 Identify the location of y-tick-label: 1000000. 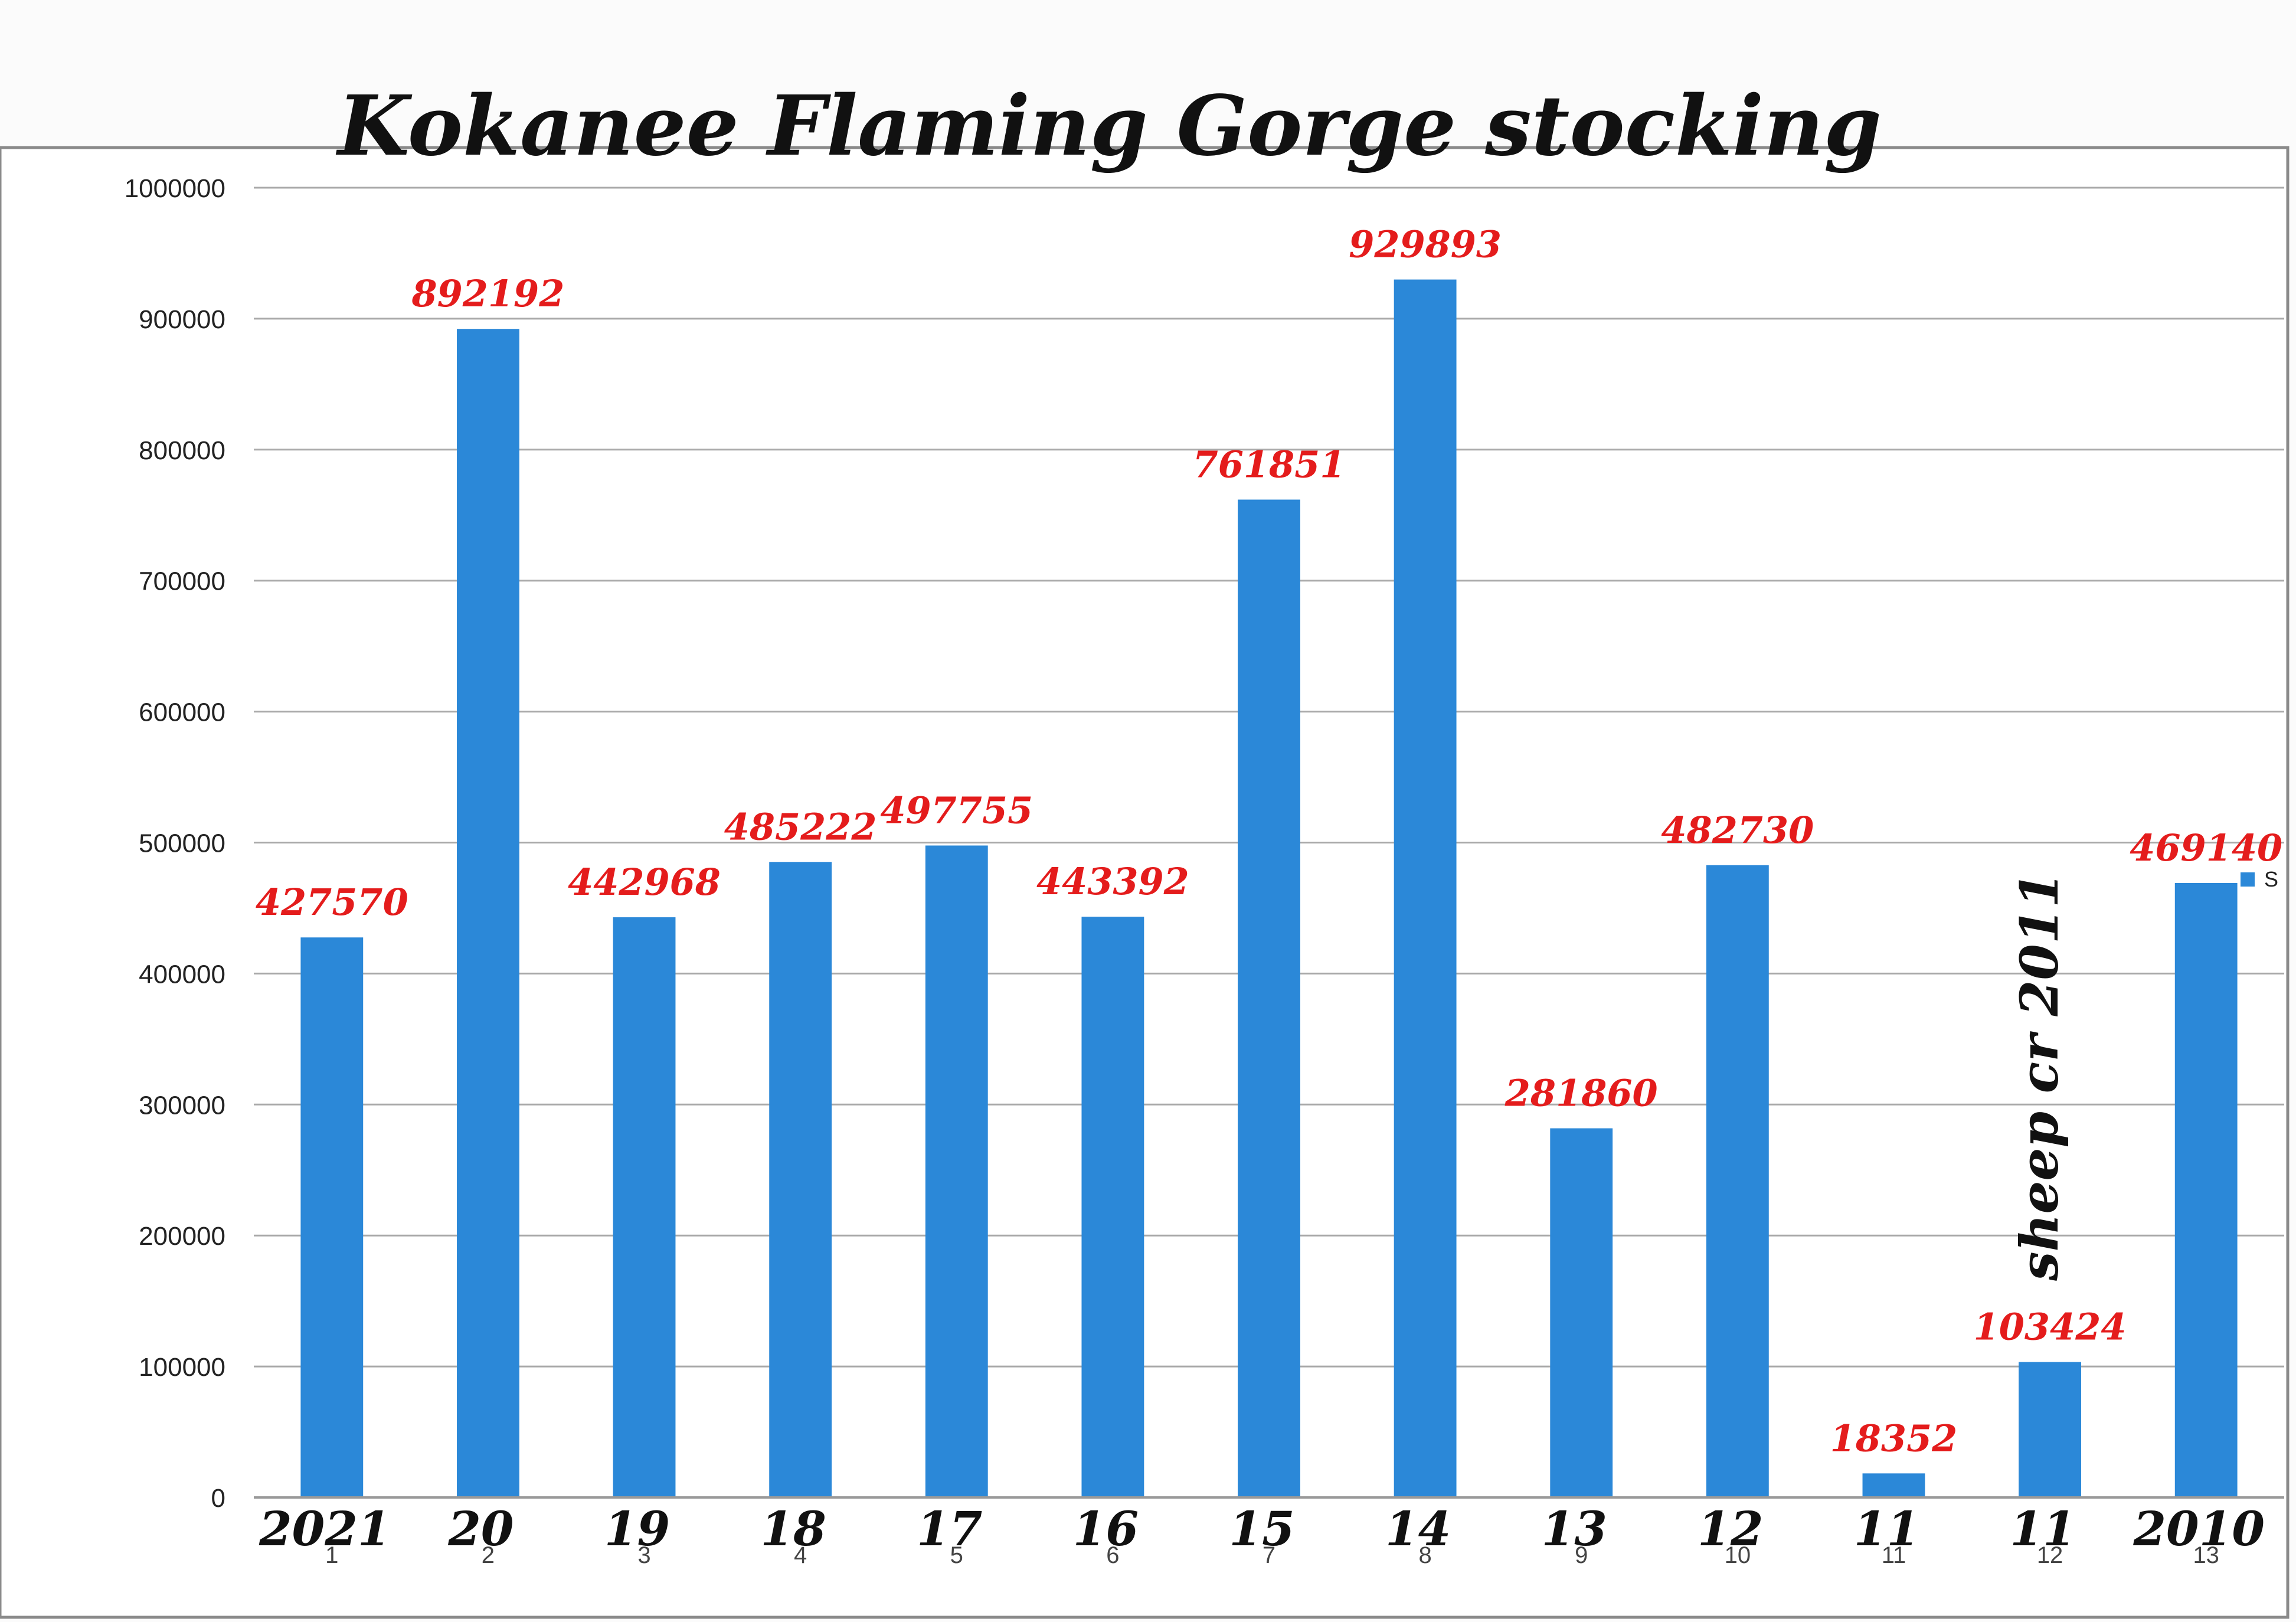
(175, 188).